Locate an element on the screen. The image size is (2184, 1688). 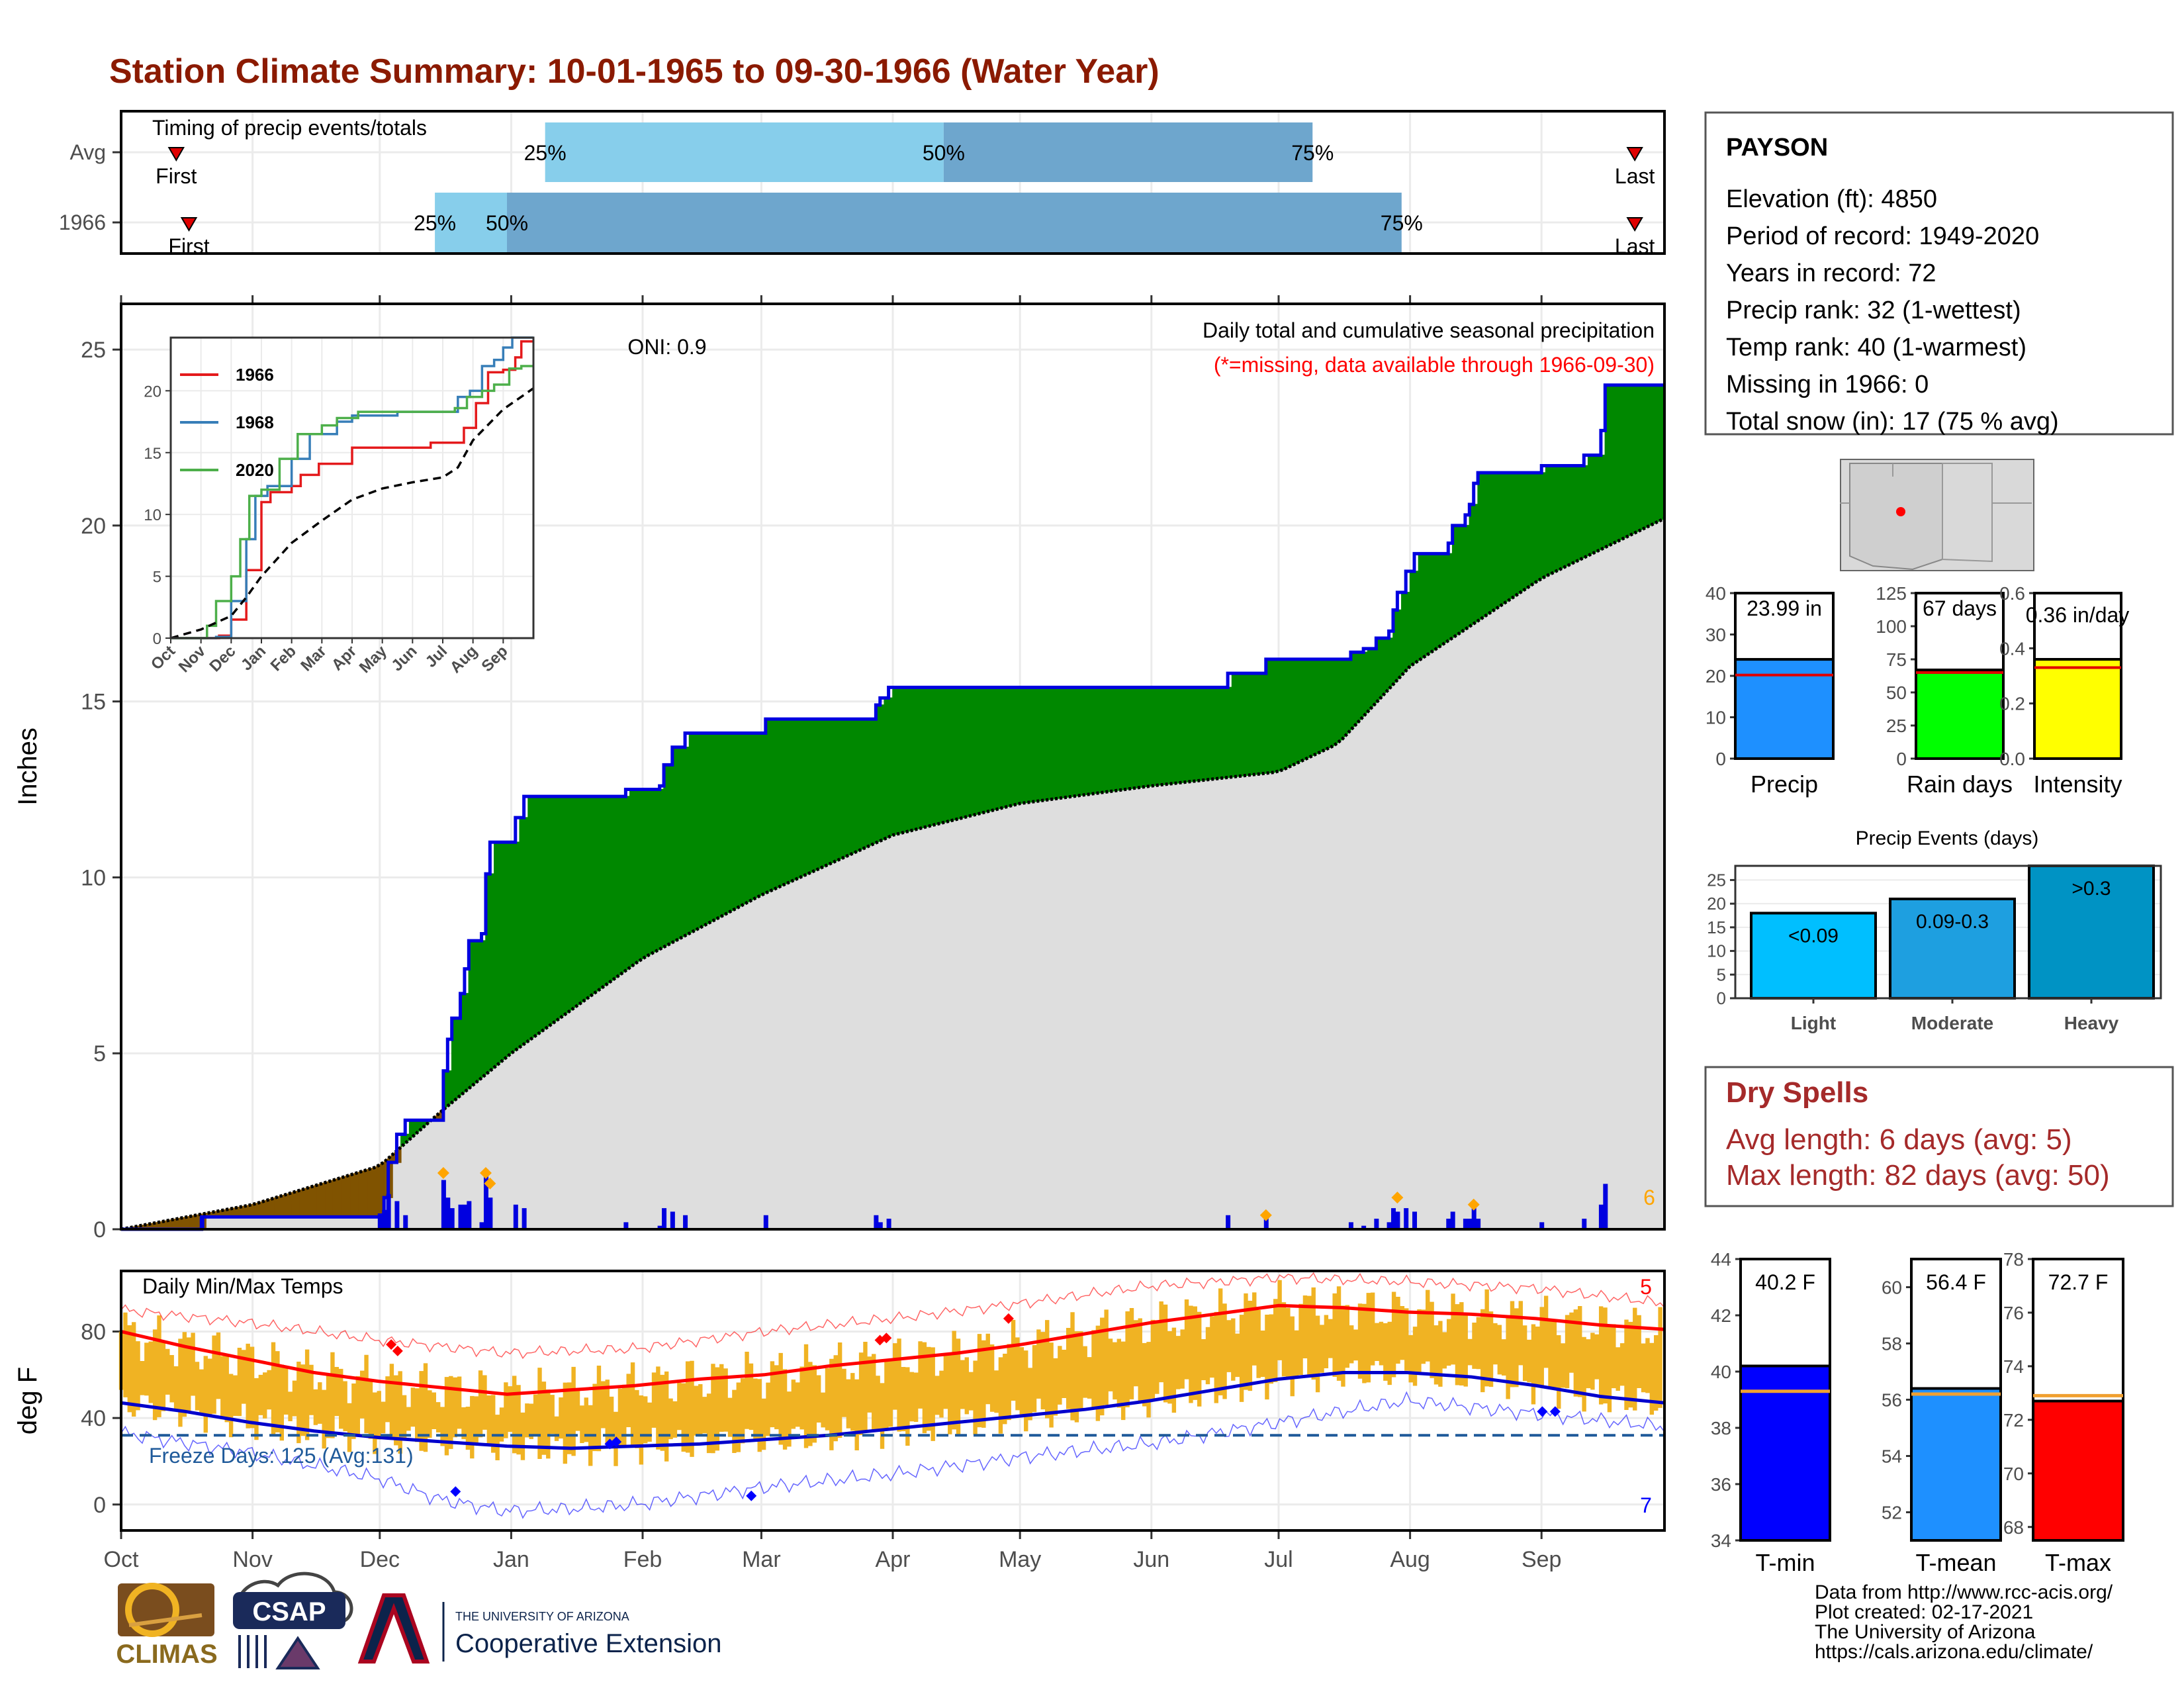
temps-border is located at coordinates (893, 1401).